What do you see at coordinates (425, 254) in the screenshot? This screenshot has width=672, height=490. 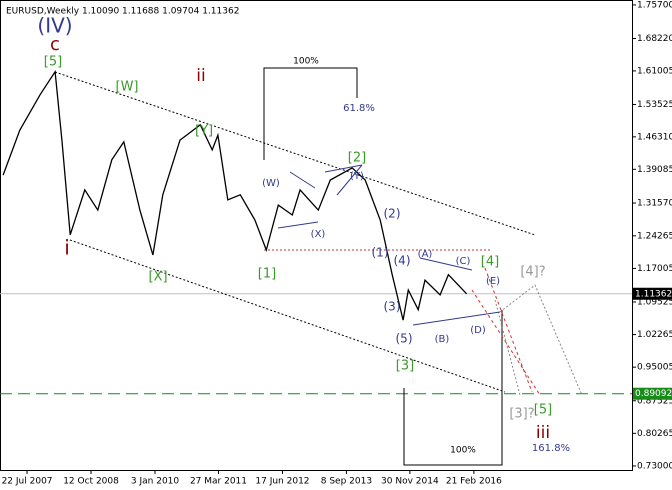 I see `wave-label: (A)` at bounding box center [425, 254].